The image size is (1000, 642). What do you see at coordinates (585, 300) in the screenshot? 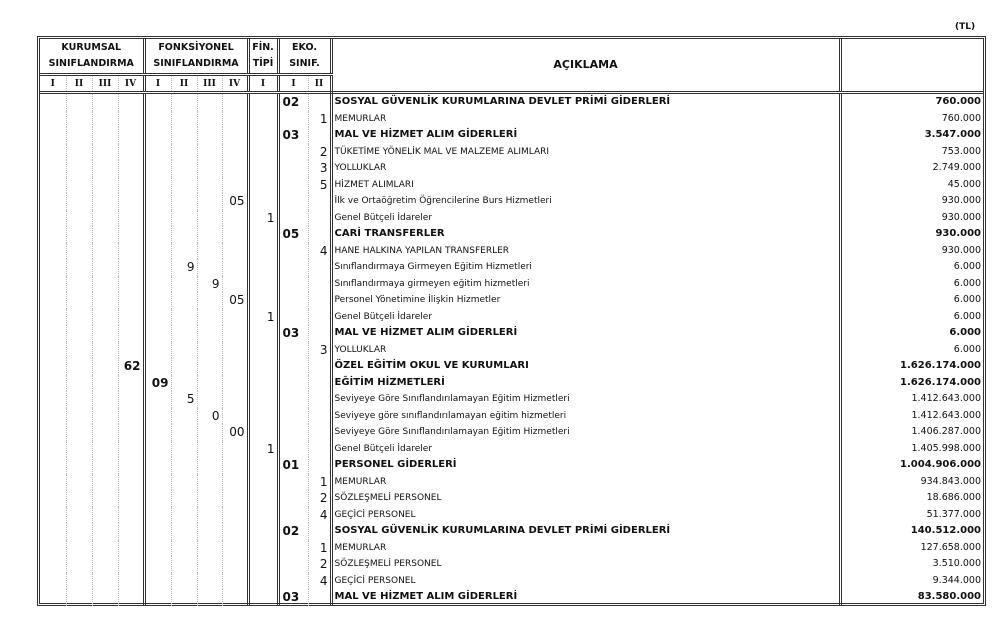
I see `description-cell: Personel Yönetimine İlişkin Hizmetler` at bounding box center [585, 300].